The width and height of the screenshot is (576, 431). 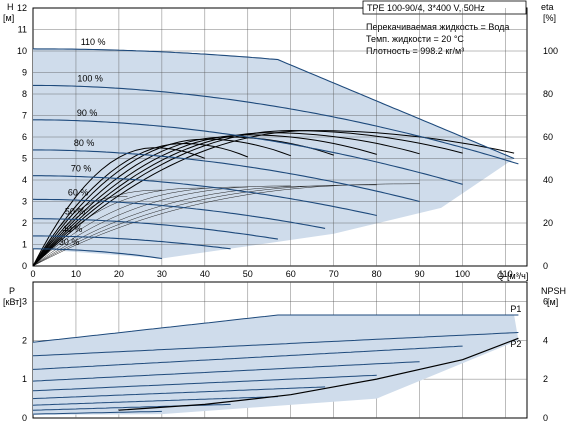 I want to click on eta-tick-label: 0, so click(x=545, y=266).